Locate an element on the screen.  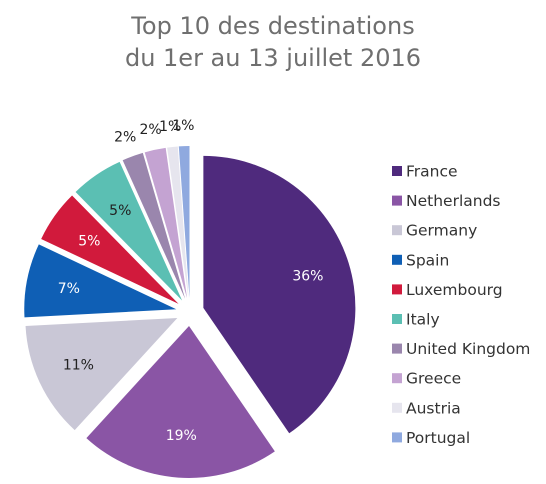
legend-label-united-kingdom: United Kingdom is located at coordinates (468, 349).